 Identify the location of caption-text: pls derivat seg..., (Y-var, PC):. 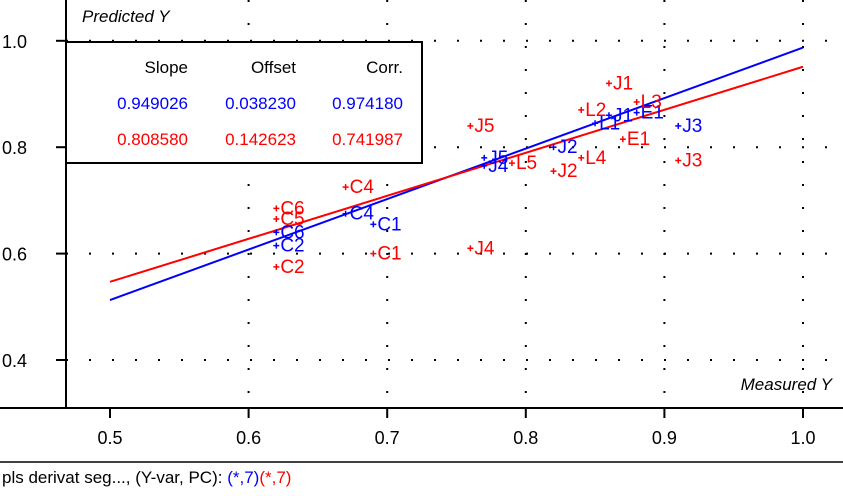
(115, 477).